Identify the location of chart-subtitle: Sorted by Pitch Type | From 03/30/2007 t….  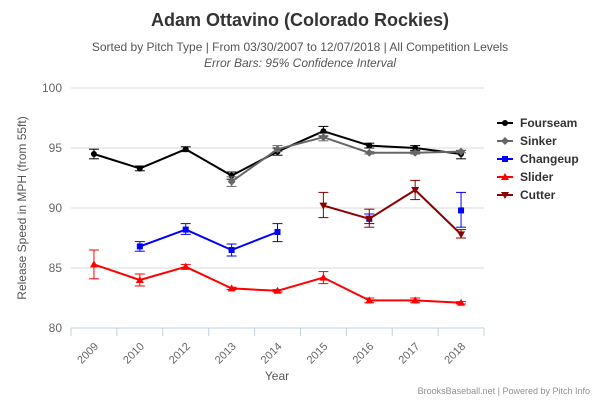
(300, 47).